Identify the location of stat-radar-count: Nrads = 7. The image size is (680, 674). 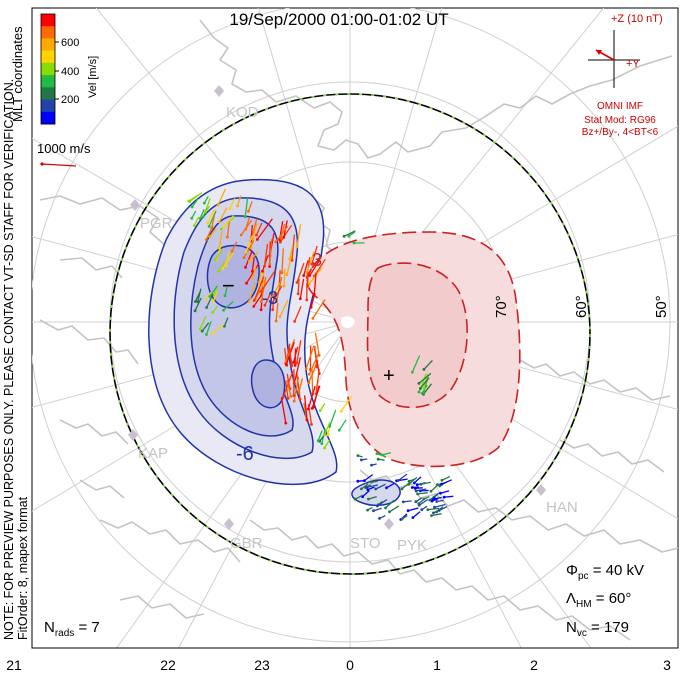
(72, 629).